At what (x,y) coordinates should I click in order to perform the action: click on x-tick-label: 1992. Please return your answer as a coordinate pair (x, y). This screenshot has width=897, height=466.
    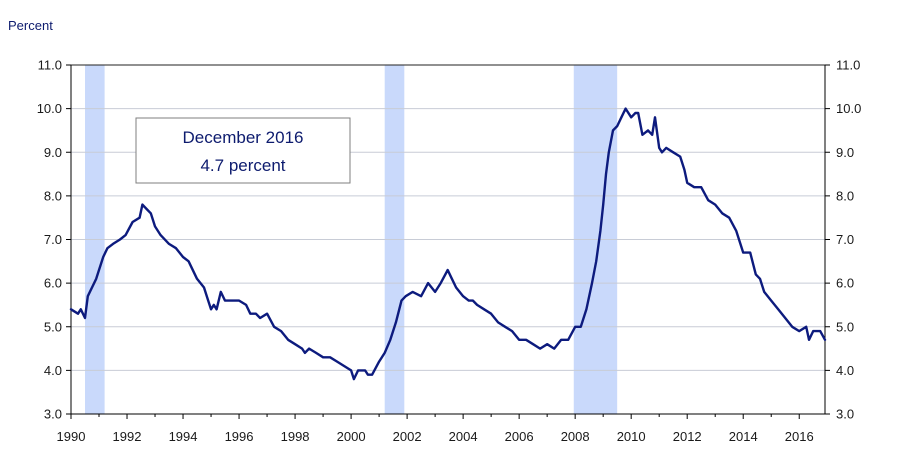
    Looking at the image, I should click on (127, 436).